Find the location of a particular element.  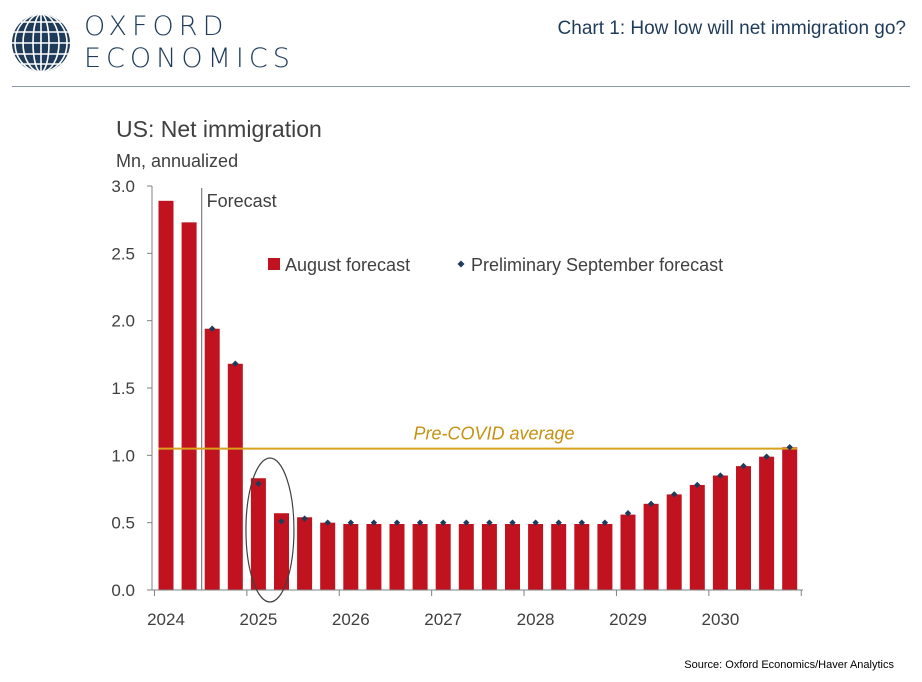

logo-line2: ECONOMICS is located at coordinates (189, 58).